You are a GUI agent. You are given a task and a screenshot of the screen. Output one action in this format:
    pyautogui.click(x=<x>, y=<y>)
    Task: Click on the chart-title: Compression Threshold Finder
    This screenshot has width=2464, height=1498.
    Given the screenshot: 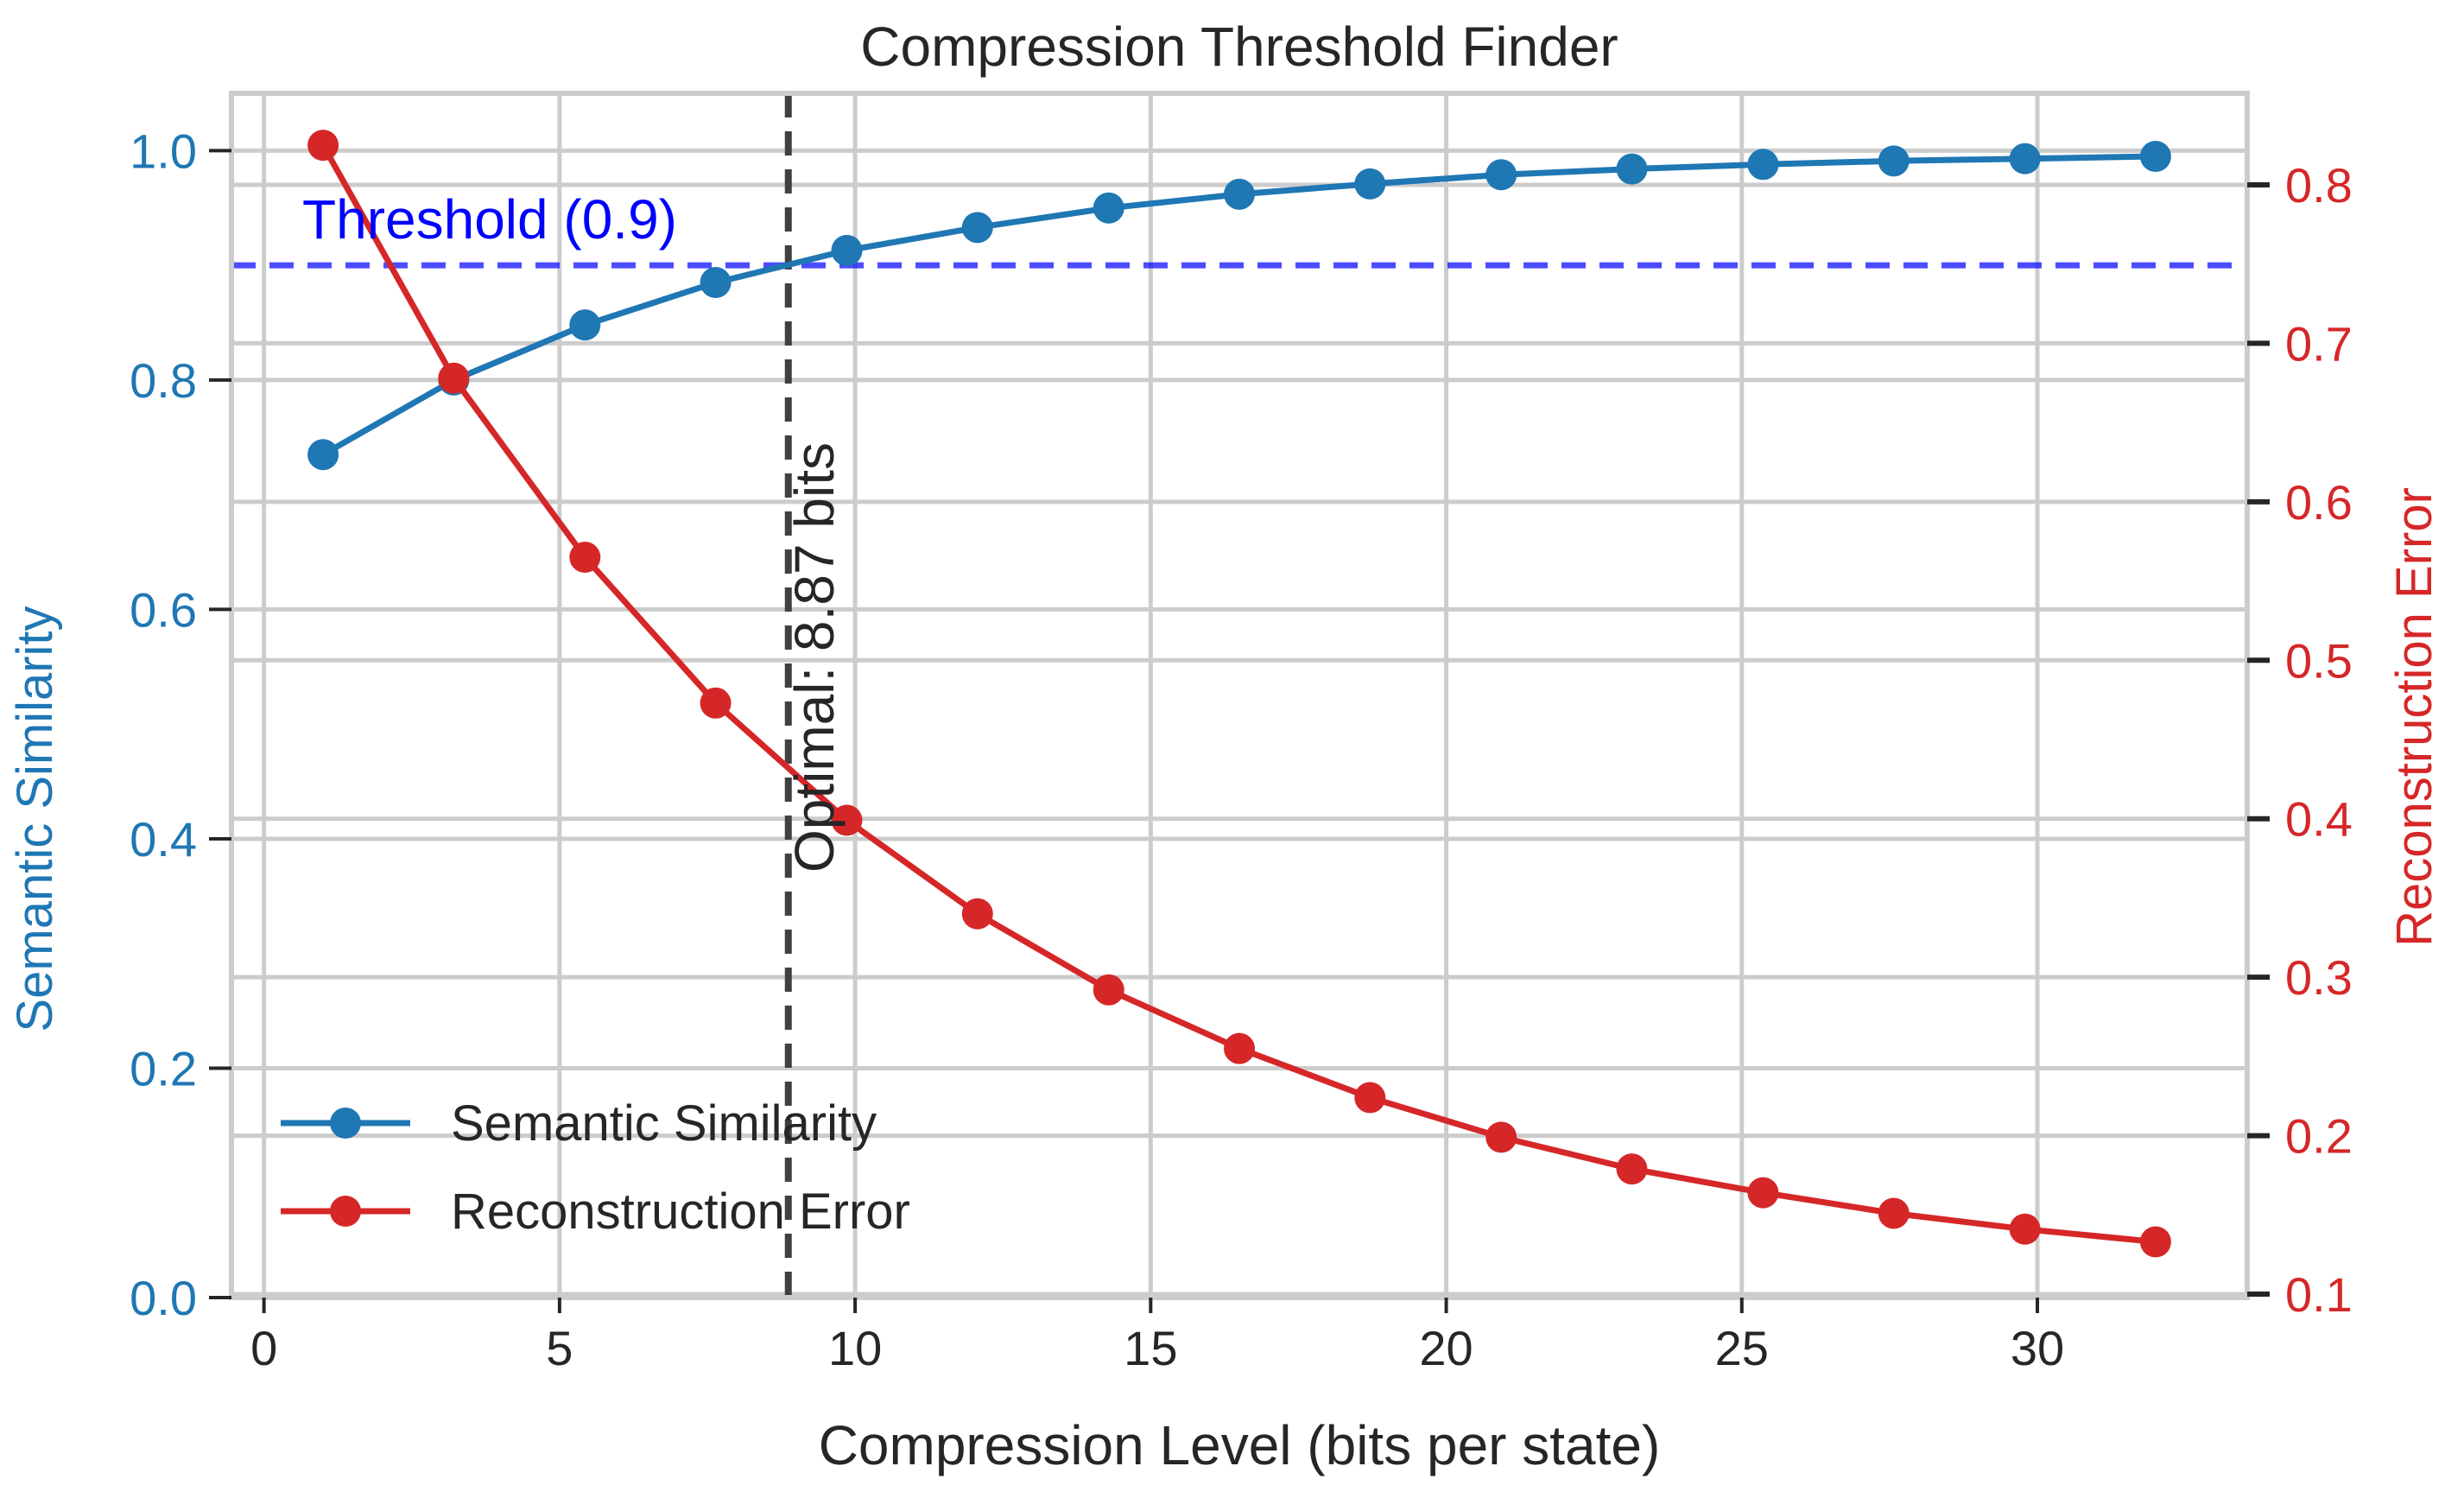 What is the action you would take?
    pyautogui.click(x=1239, y=47)
    